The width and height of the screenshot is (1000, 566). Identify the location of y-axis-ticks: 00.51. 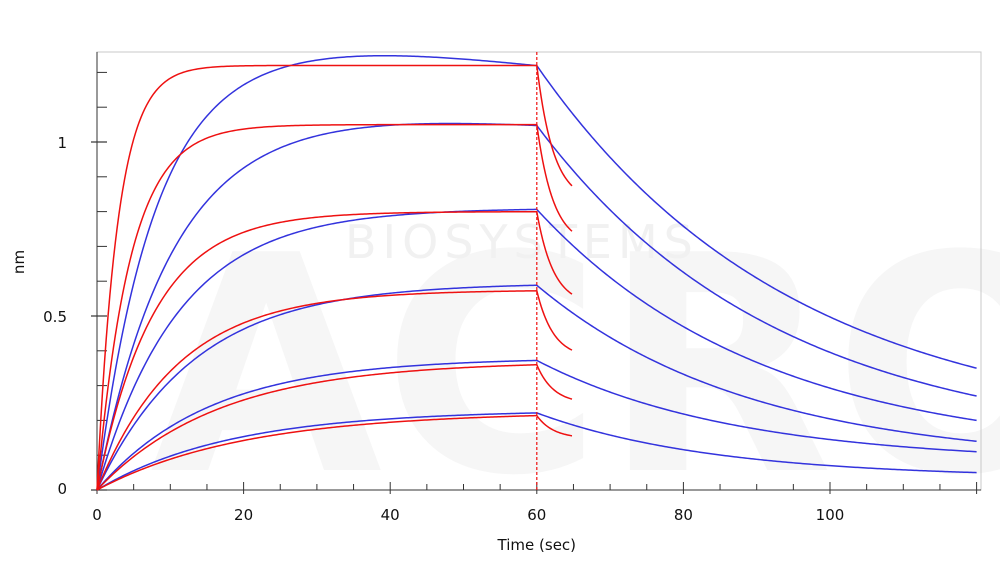
(75, 284).